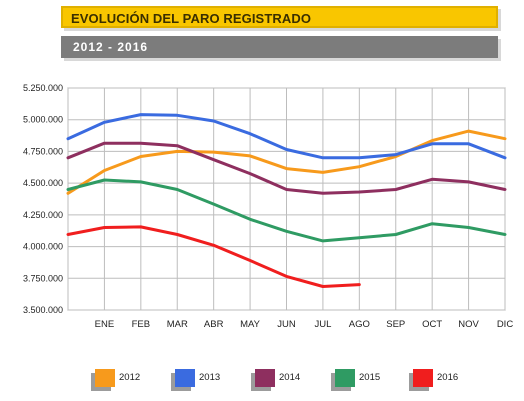 This screenshot has width=524, height=401. Describe the element at coordinates (43, 278) in the screenshot. I see `y-tick-label: 3.750.000` at that location.